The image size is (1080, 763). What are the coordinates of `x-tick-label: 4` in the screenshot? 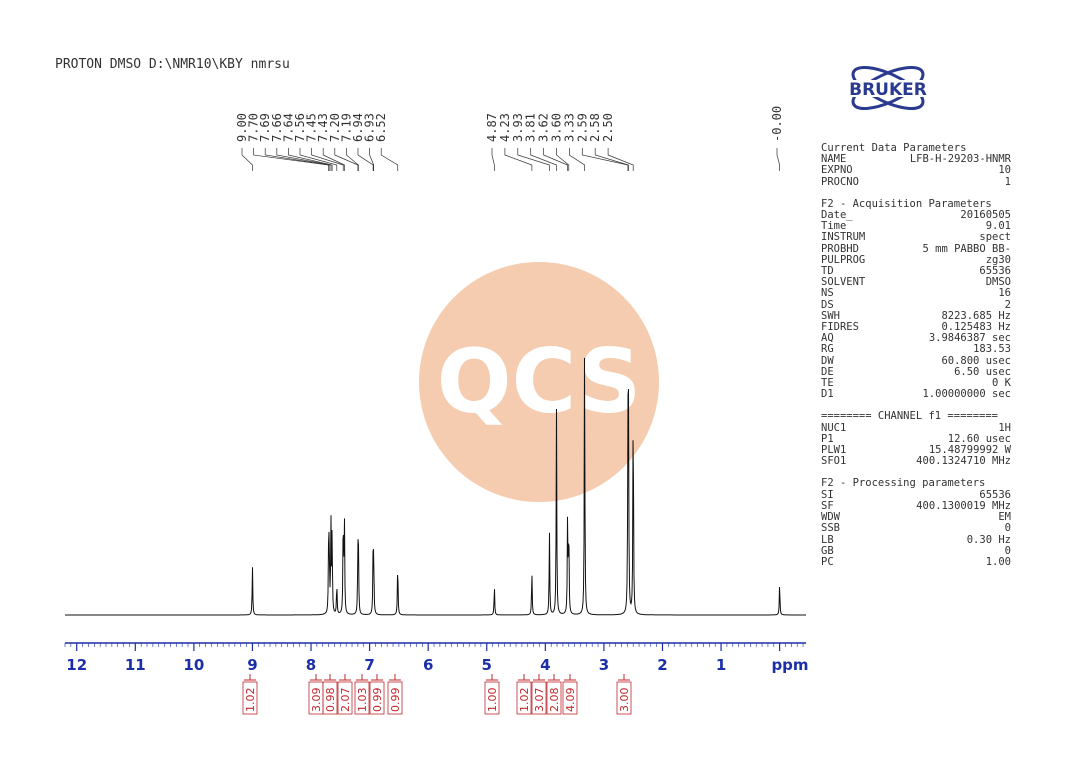 It's located at (545, 665).